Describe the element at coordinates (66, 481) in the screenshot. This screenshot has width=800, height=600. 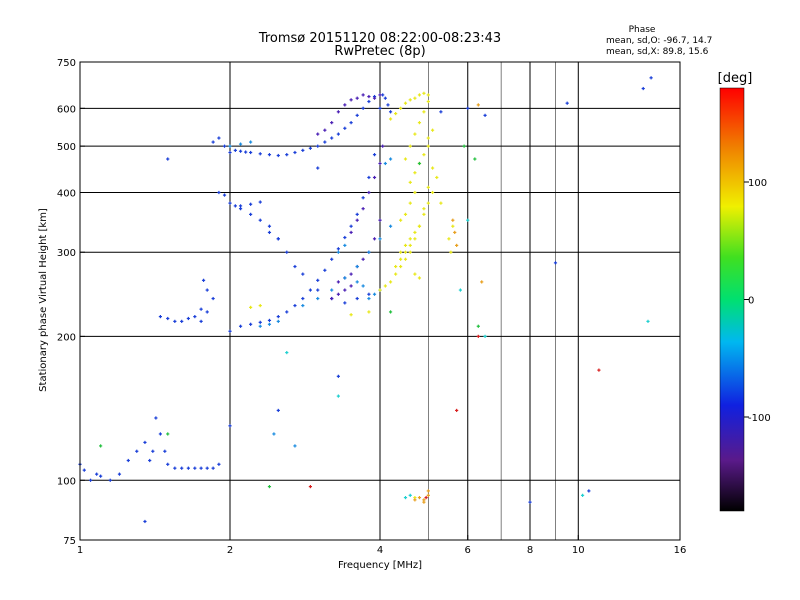
I see `y-tick-label: 100` at that location.